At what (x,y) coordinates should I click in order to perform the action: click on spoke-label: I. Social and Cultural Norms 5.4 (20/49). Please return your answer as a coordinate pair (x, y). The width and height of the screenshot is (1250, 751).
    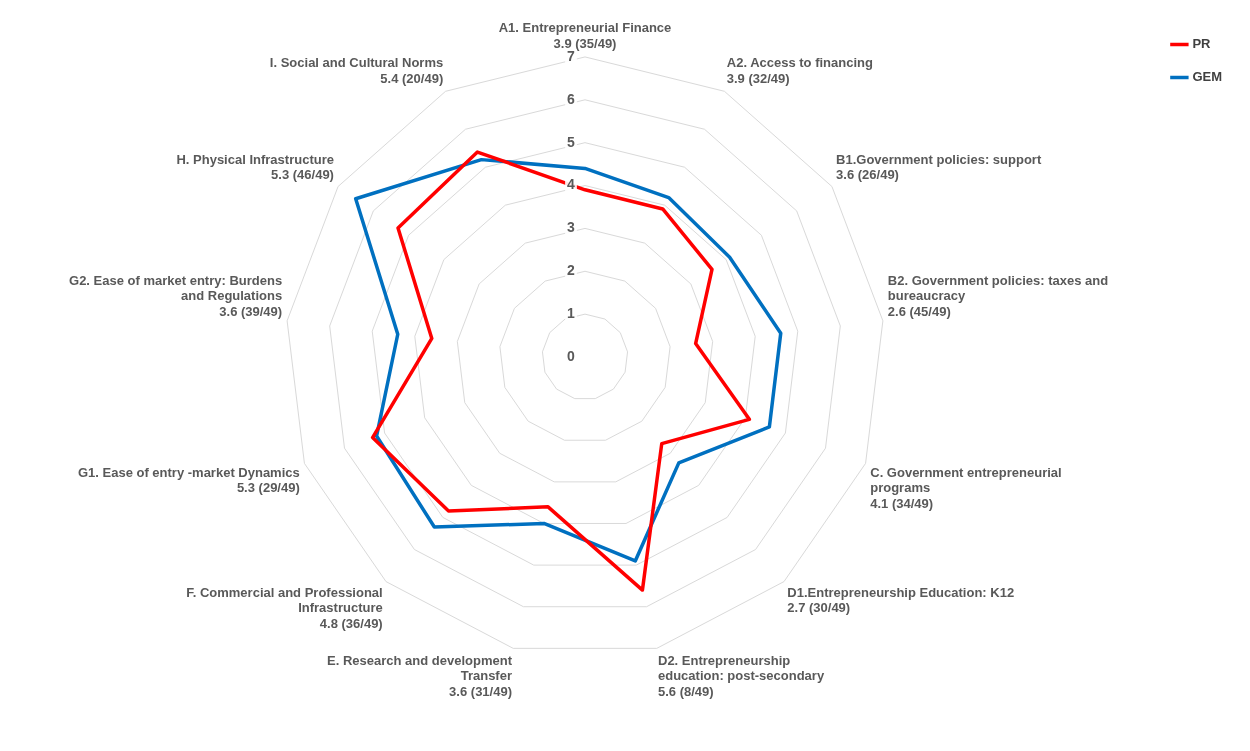
    Looking at the image, I should click on (356, 70).